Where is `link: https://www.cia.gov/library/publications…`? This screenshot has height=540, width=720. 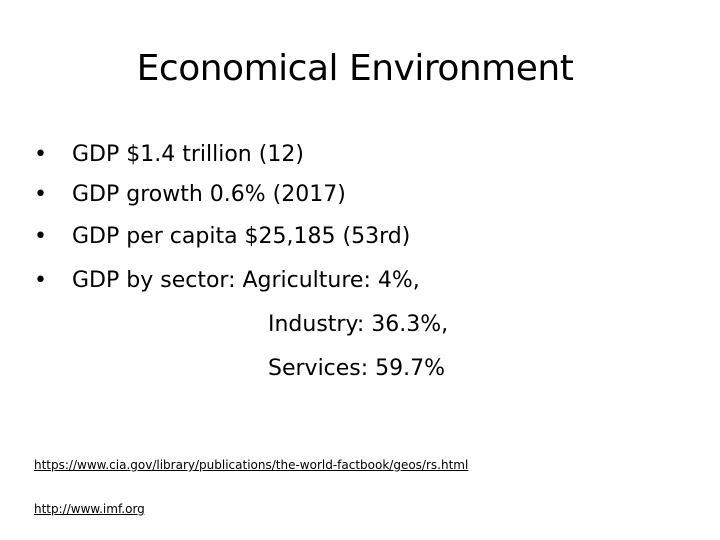
link: https://www.cia.gov/library/publications… is located at coordinates (251, 465).